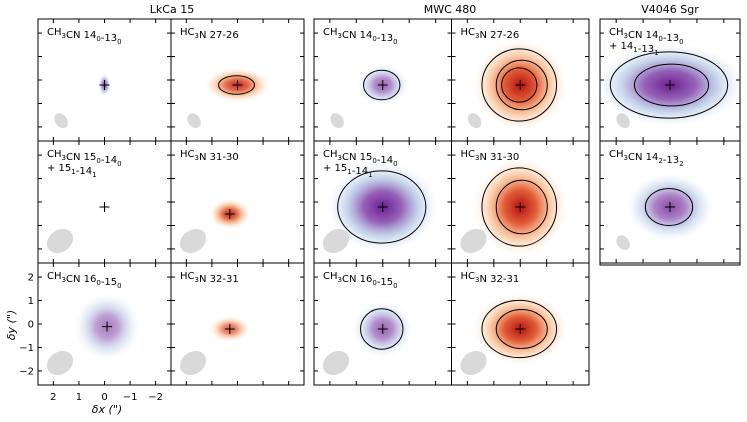  What do you see at coordinates (634, 49) in the screenshot?
I see `panel-label-line2: + 141-131` at bounding box center [634, 49].